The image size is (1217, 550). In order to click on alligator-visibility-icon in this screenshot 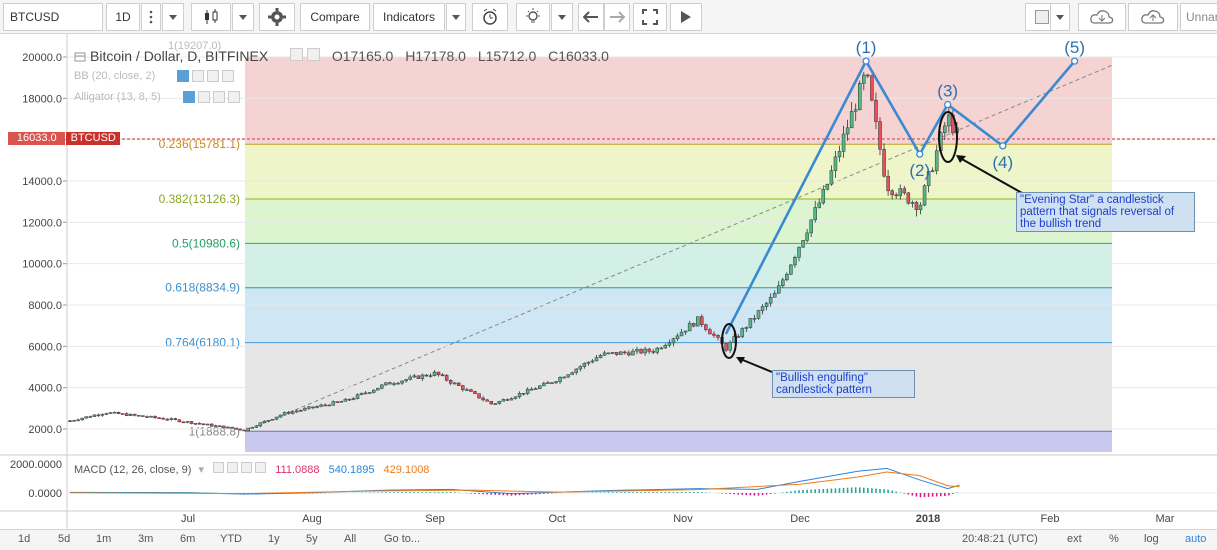, I will do `click(188, 97)`.